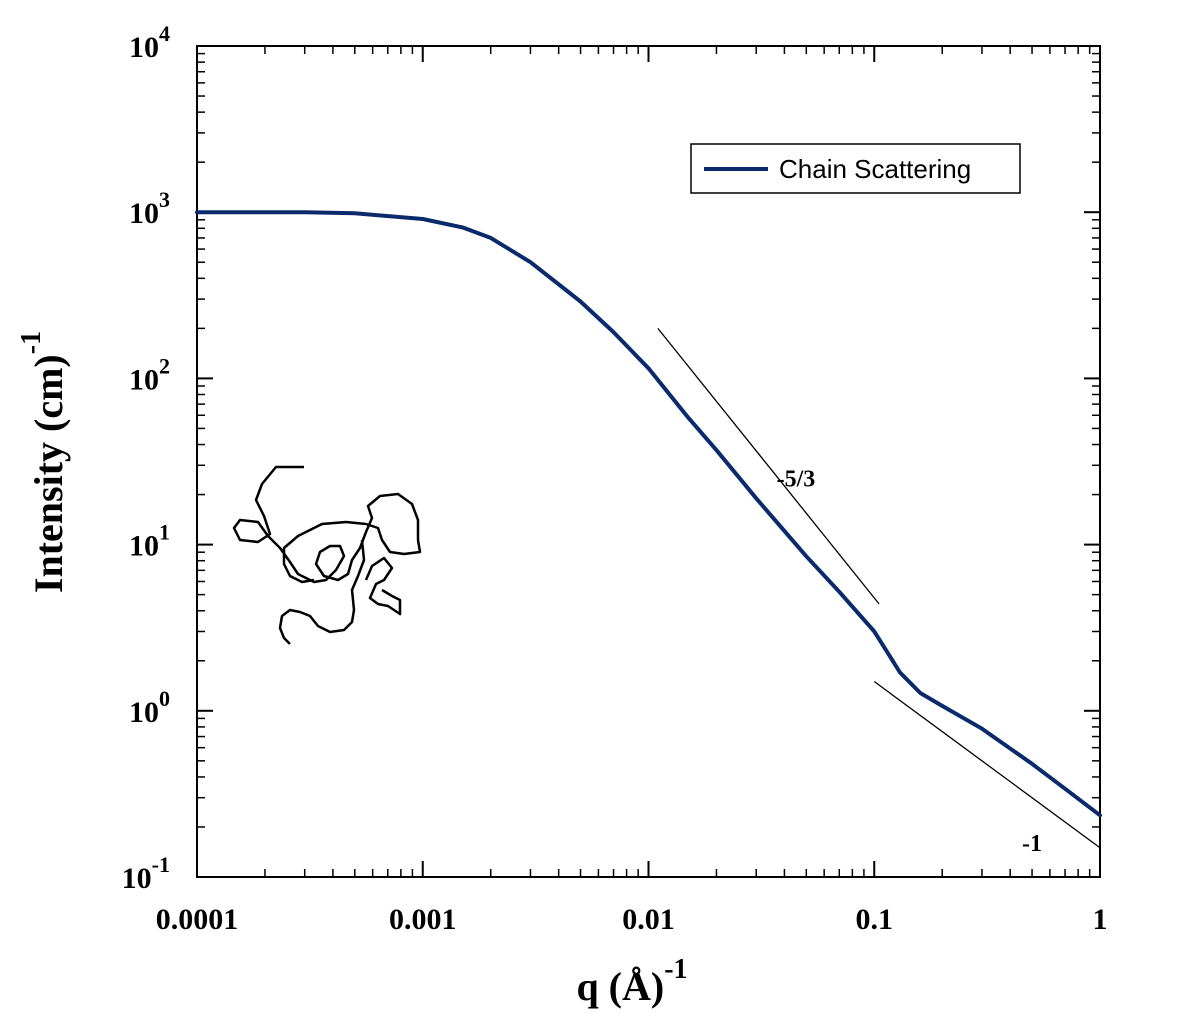 This screenshot has width=1184, height=1016. I want to click on y-axis-title: Intensity (cm)-1, so click(43, 462).